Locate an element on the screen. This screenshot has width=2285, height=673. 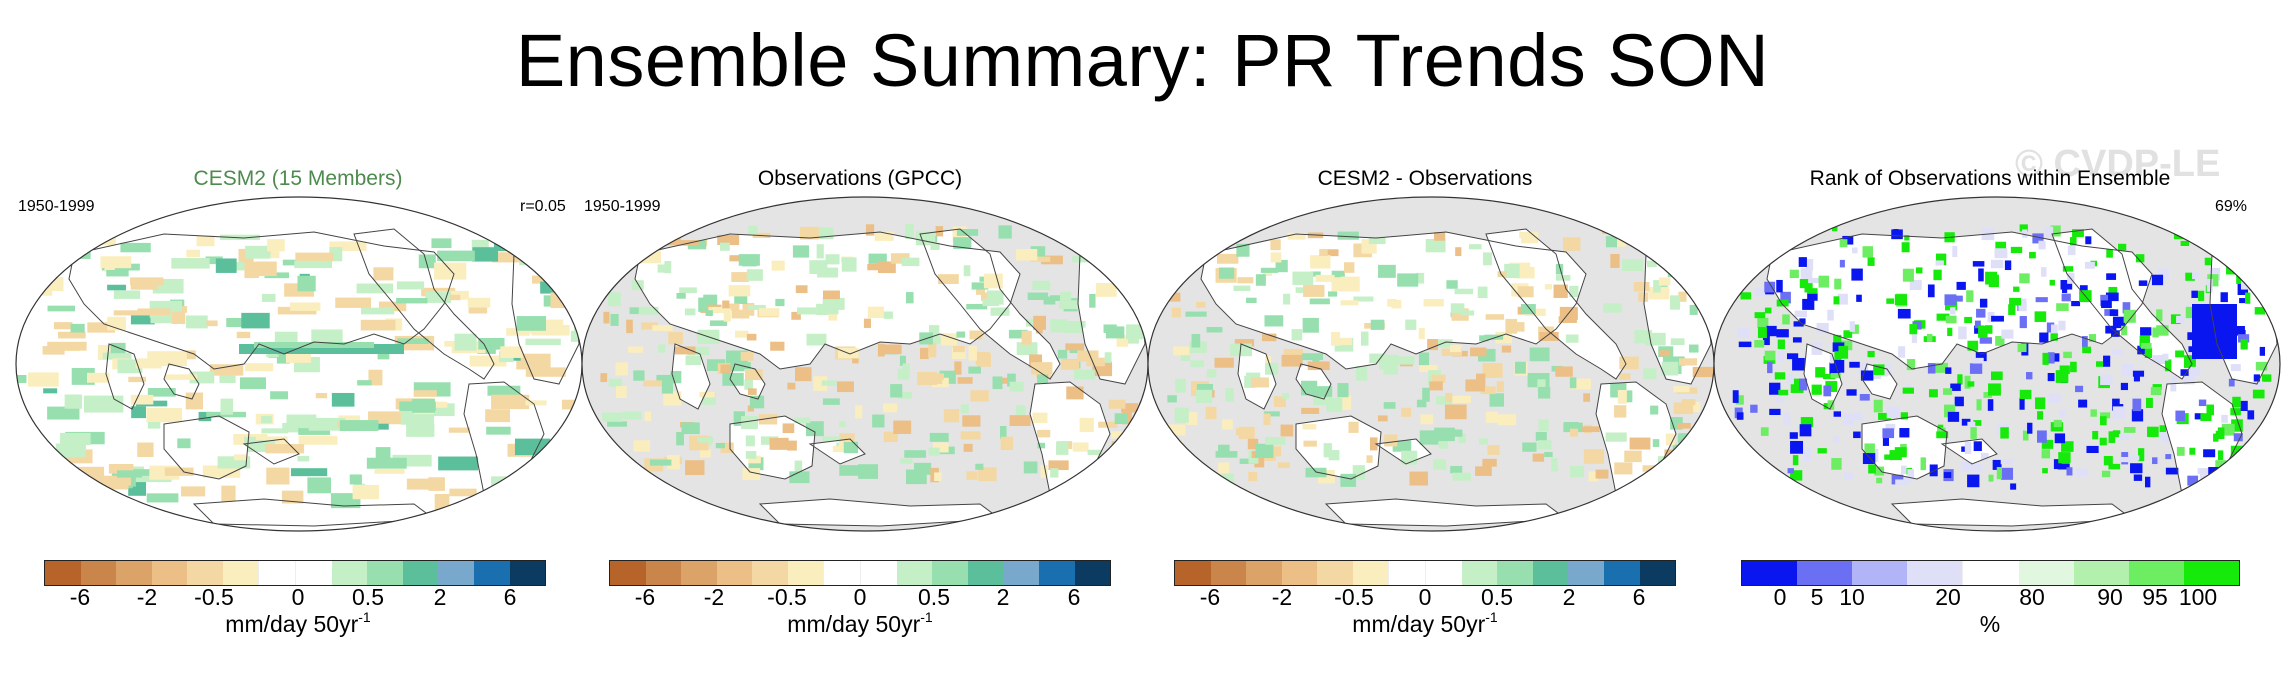
colorbar-tick-label: 6 is located at coordinates (510, 597).